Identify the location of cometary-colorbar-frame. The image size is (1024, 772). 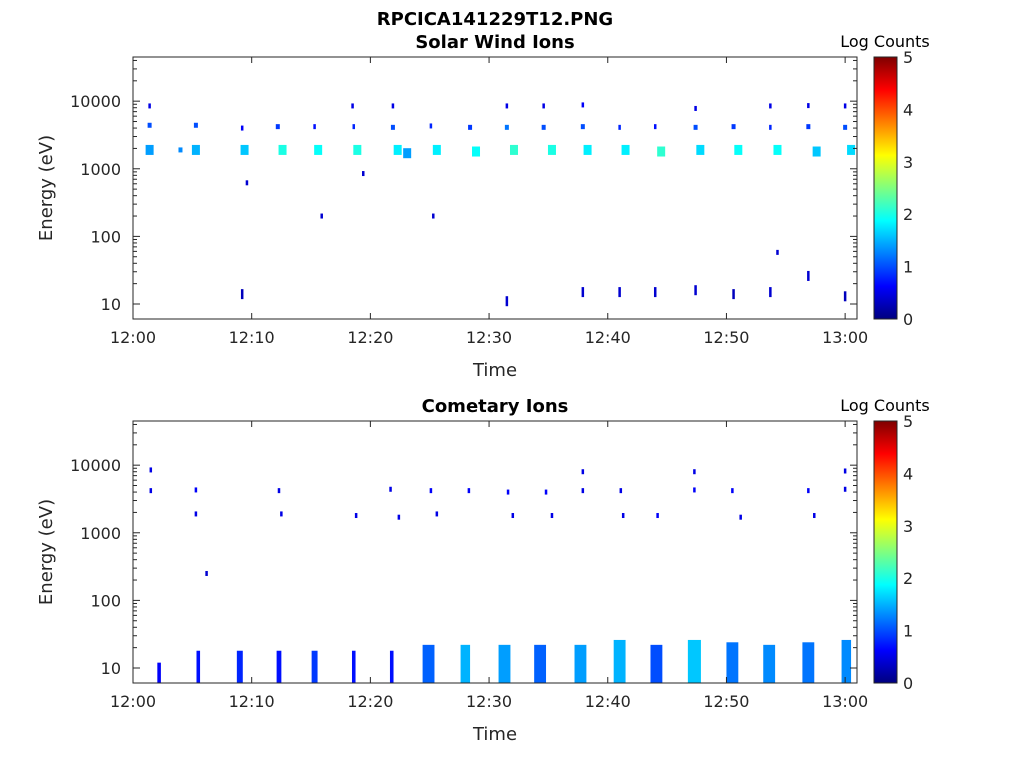
(885, 552).